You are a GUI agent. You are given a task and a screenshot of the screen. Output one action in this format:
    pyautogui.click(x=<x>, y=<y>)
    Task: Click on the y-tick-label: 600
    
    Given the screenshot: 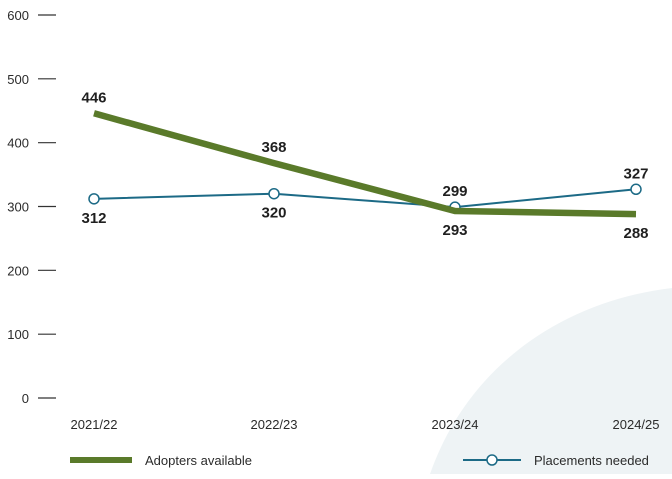 What is the action you would take?
    pyautogui.click(x=18, y=15)
    